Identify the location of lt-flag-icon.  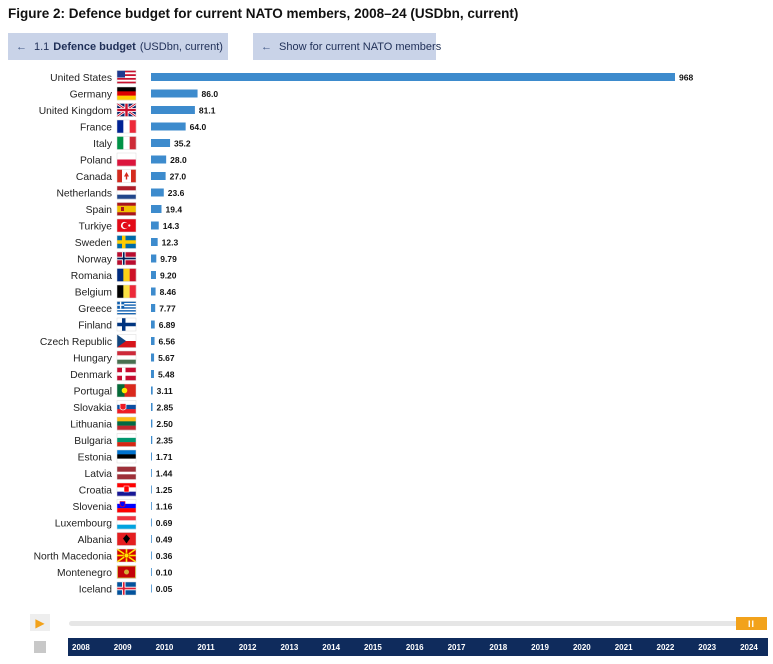
(126, 423).